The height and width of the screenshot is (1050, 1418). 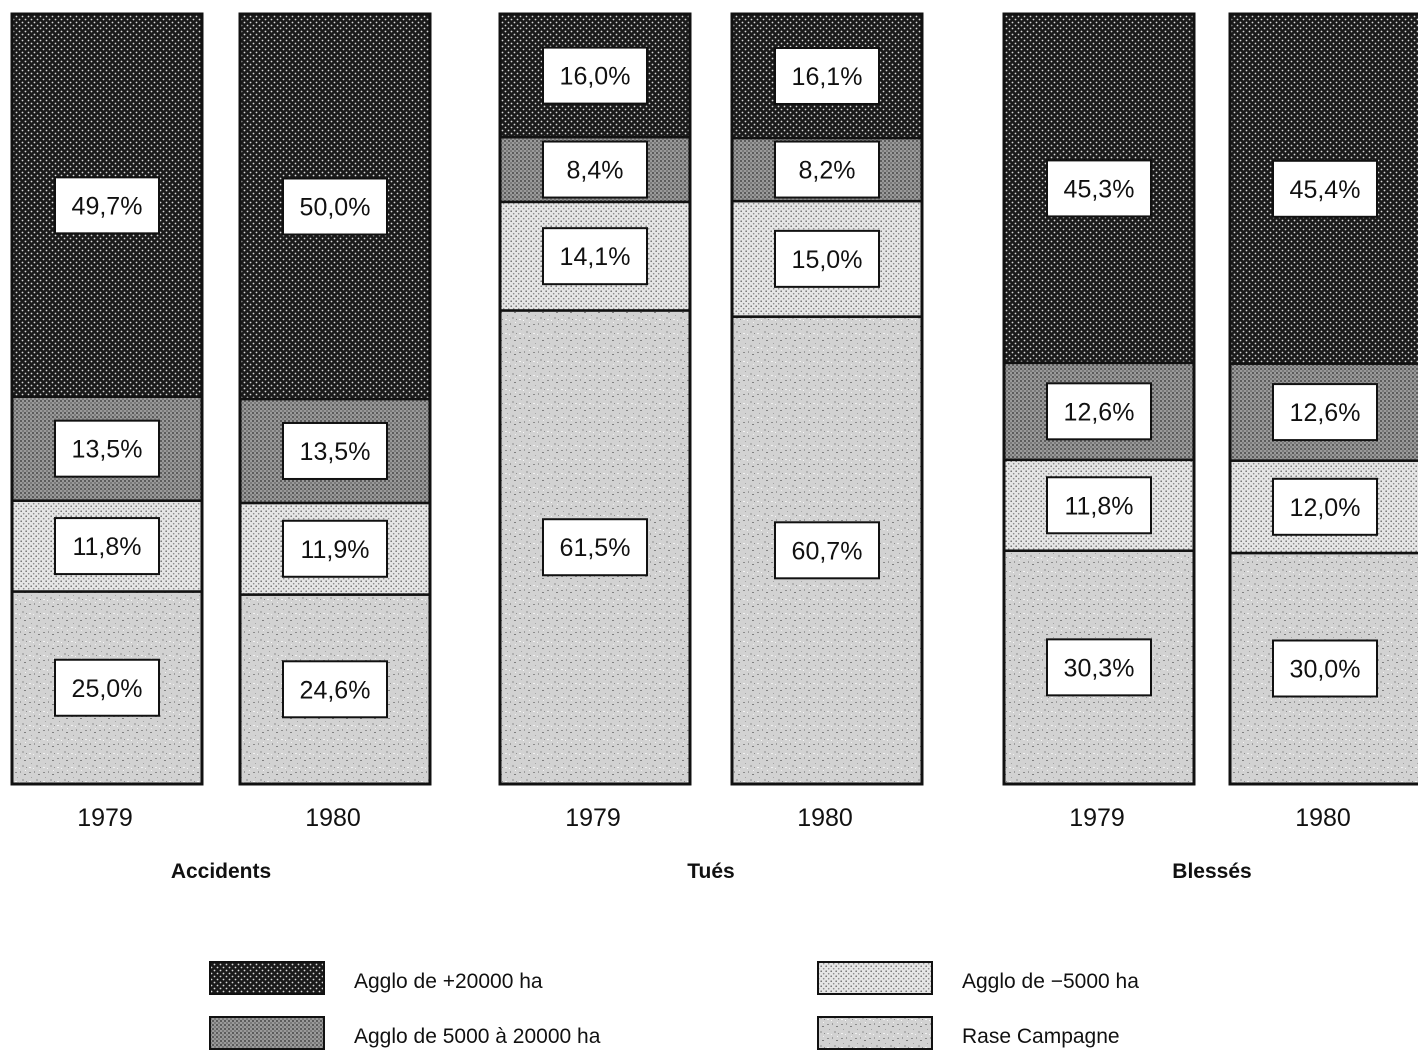 What do you see at coordinates (1323, 818) in the screenshot?
I see `year-label-blesses-1980: 1980` at bounding box center [1323, 818].